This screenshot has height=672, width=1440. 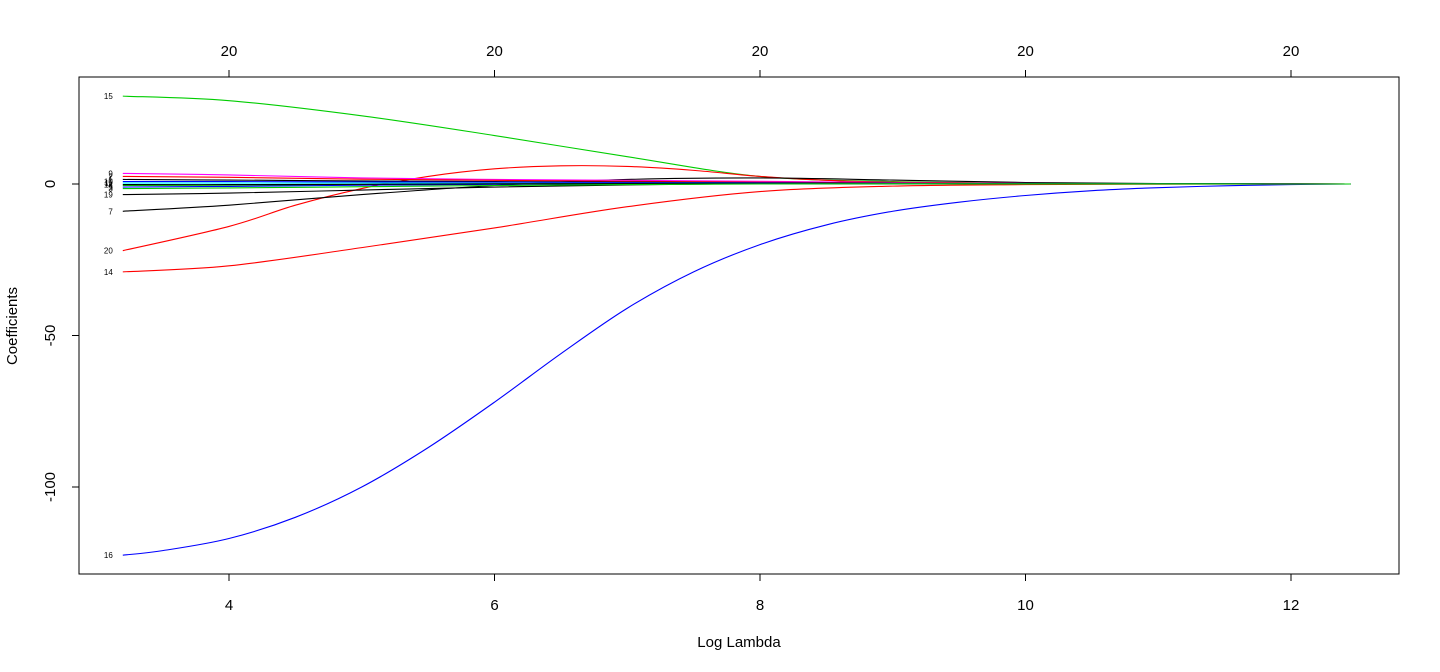 What do you see at coordinates (760, 605) in the screenshot?
I see `x-tick-label: 8` at bounding box center [760, 605].